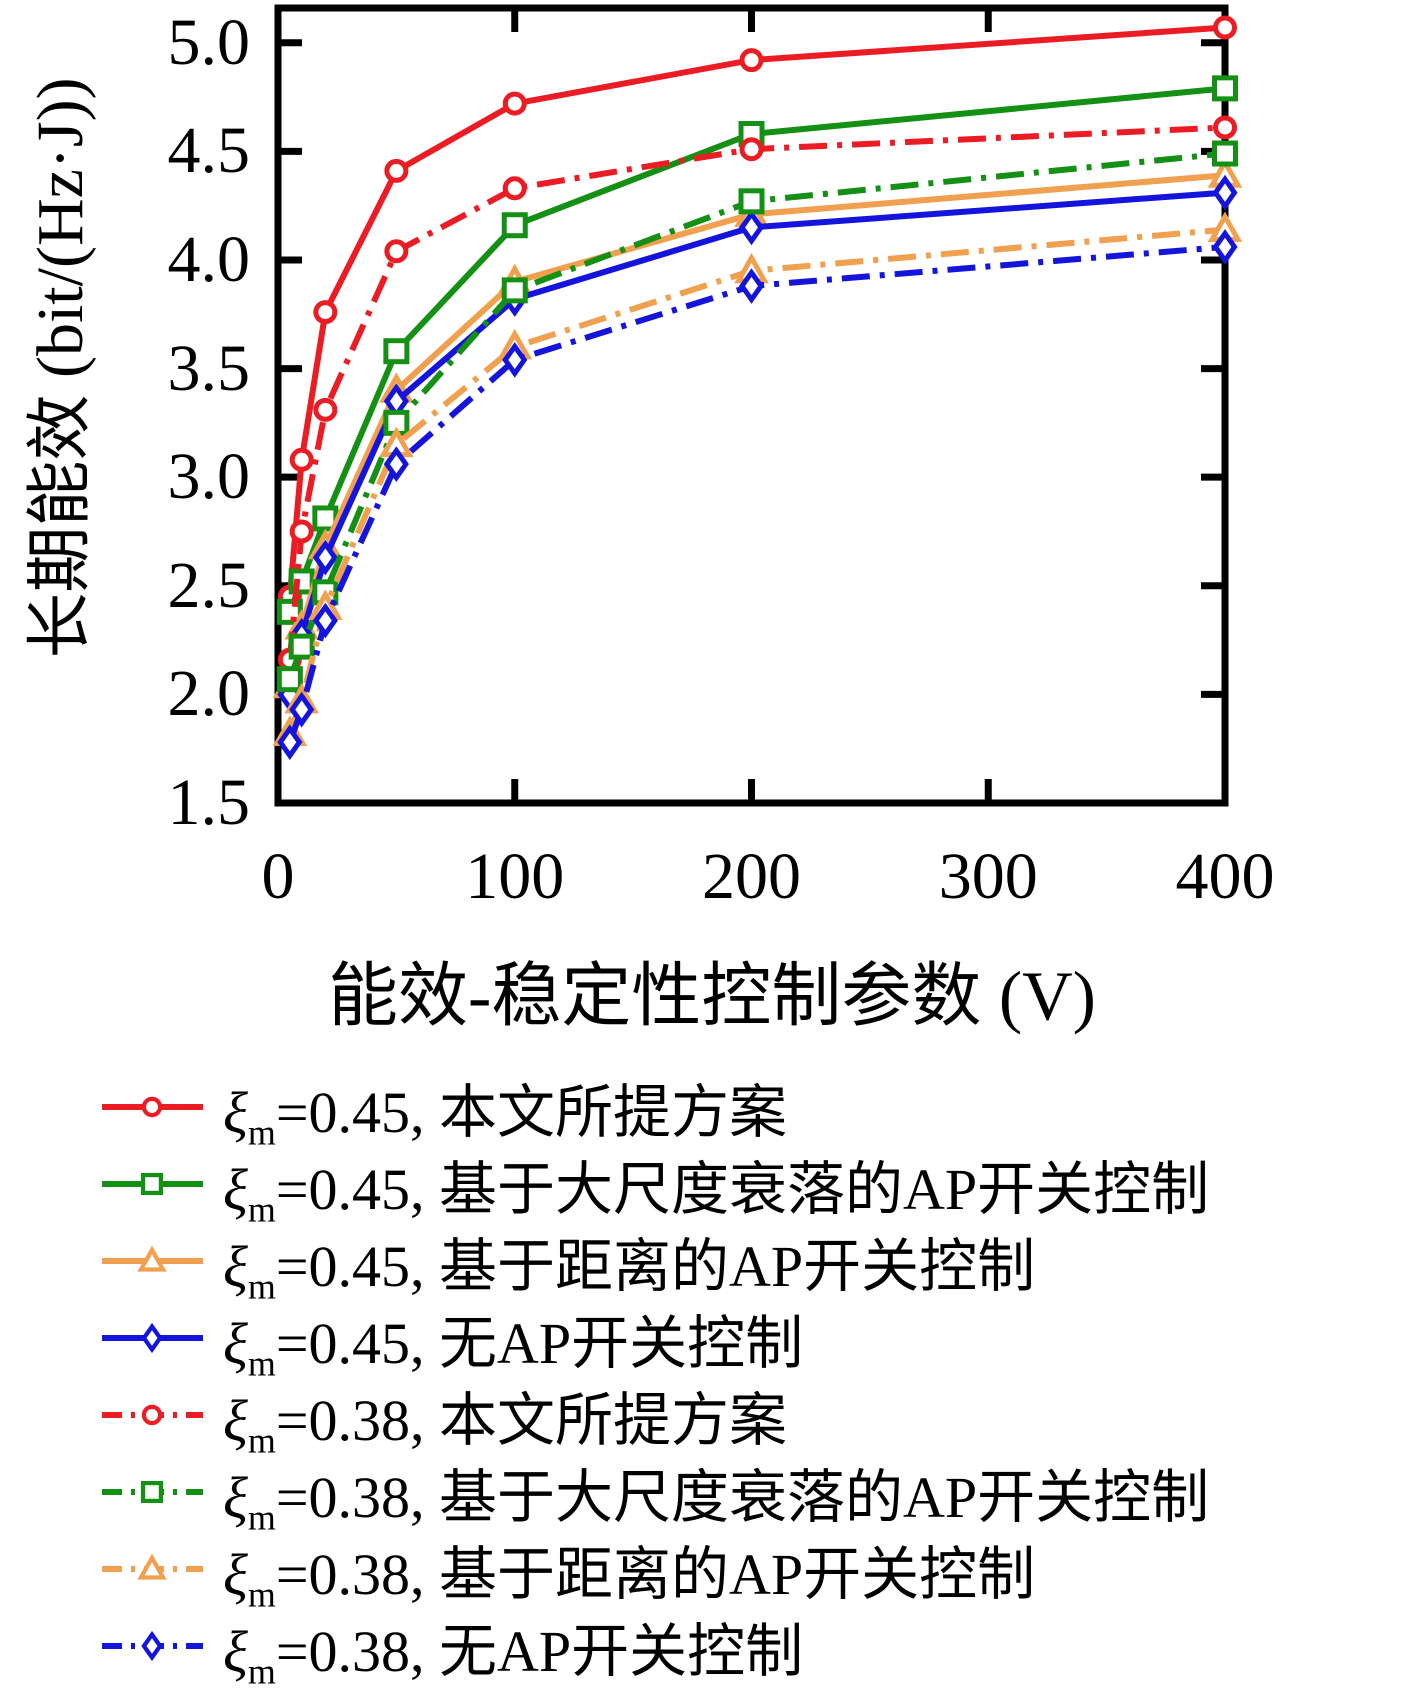  I want to click on legend-label: ξm=0.45, 无AP开关控制, so click(513, 1347).